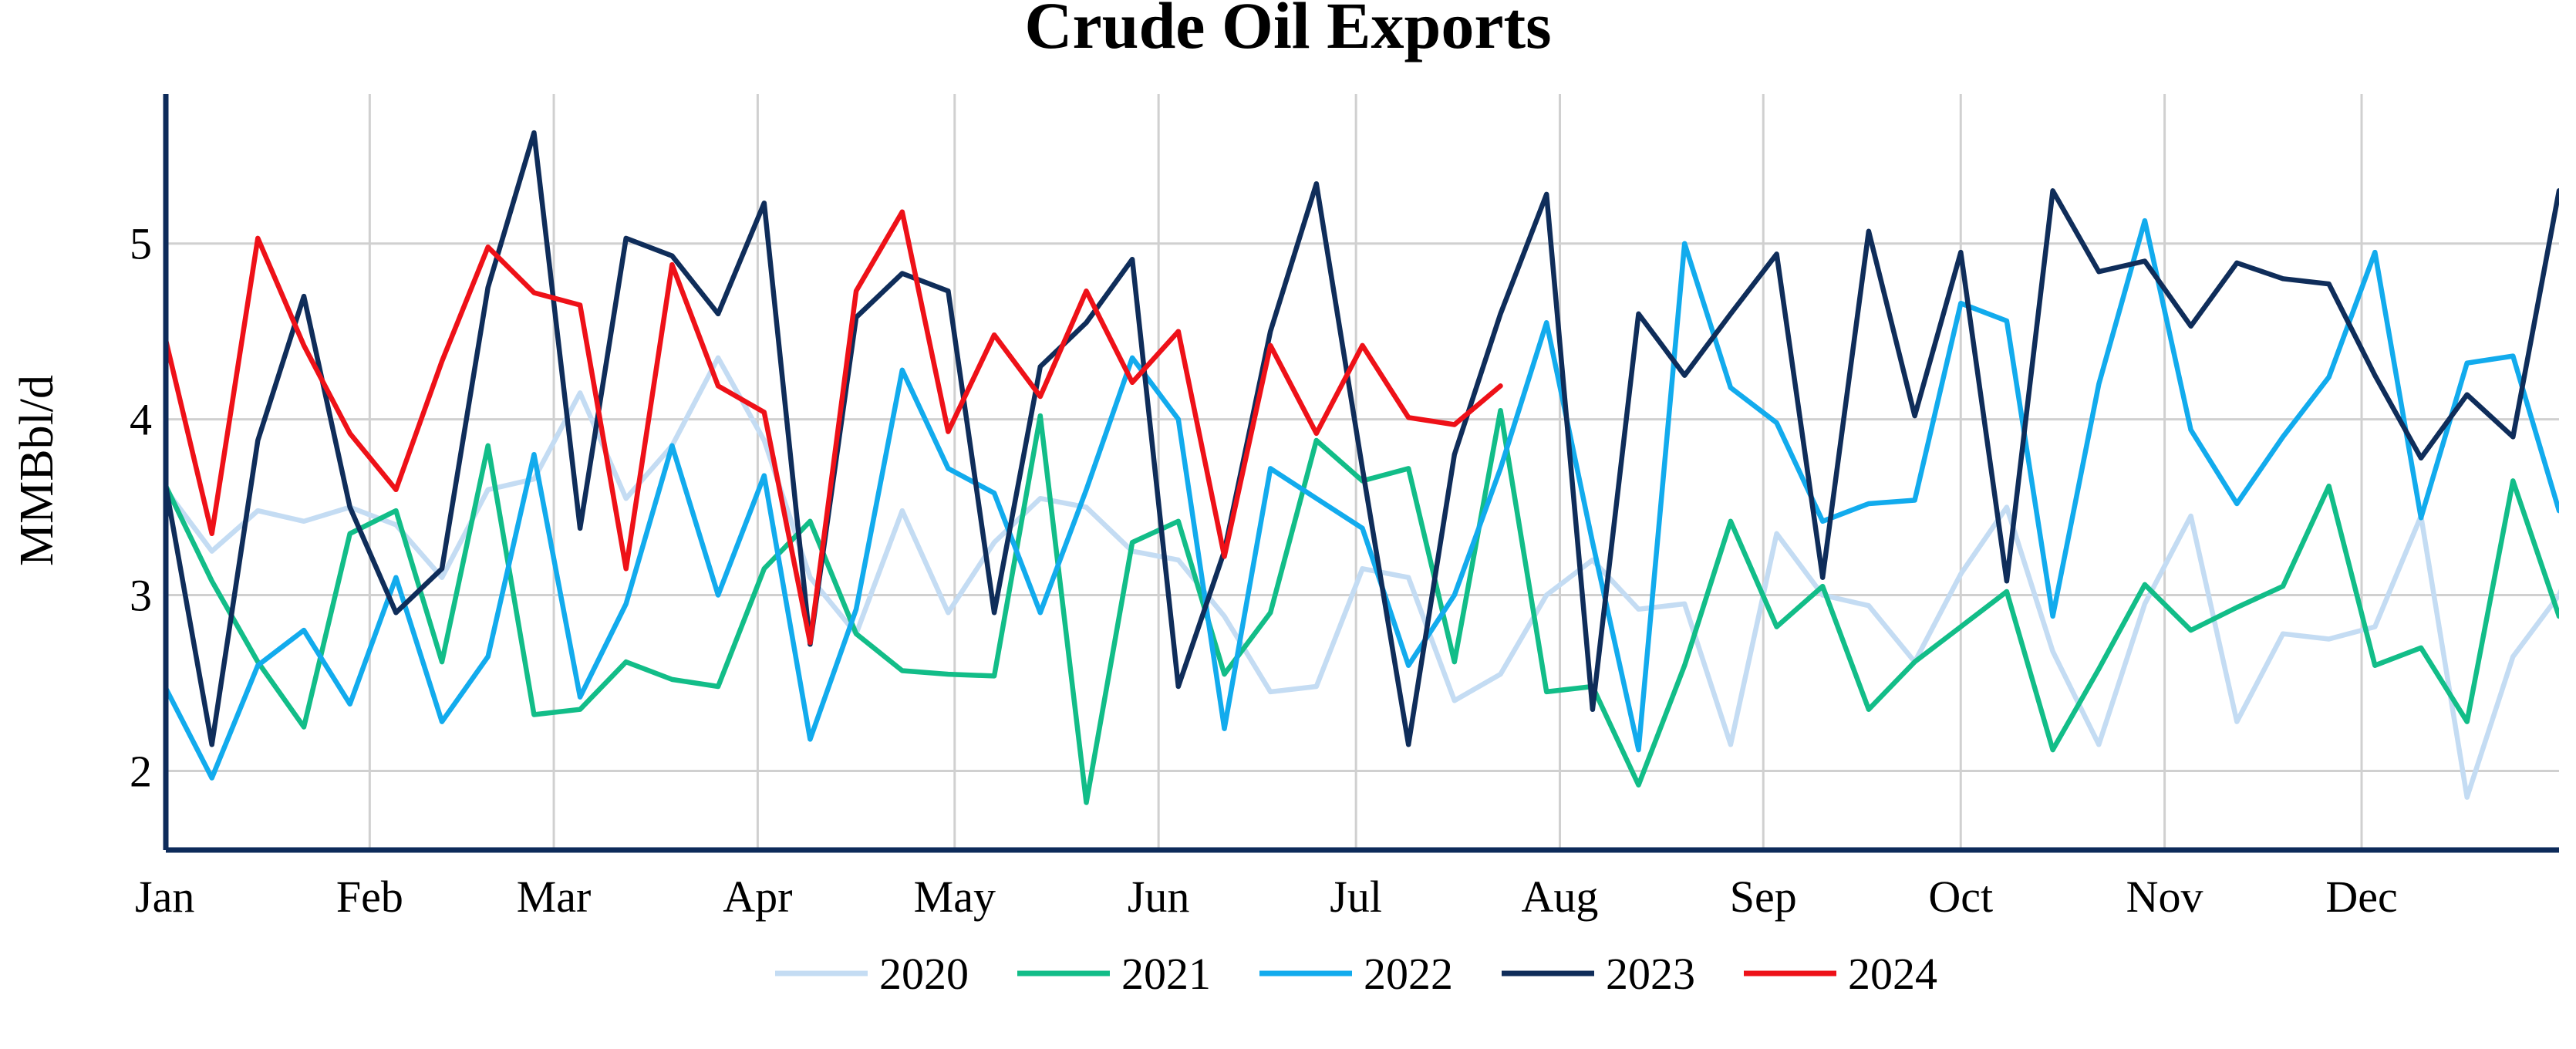 The height and width of the screenshot is (1049, 2576). I want to click on x-tick-label: Dec, so click(2361, 897).